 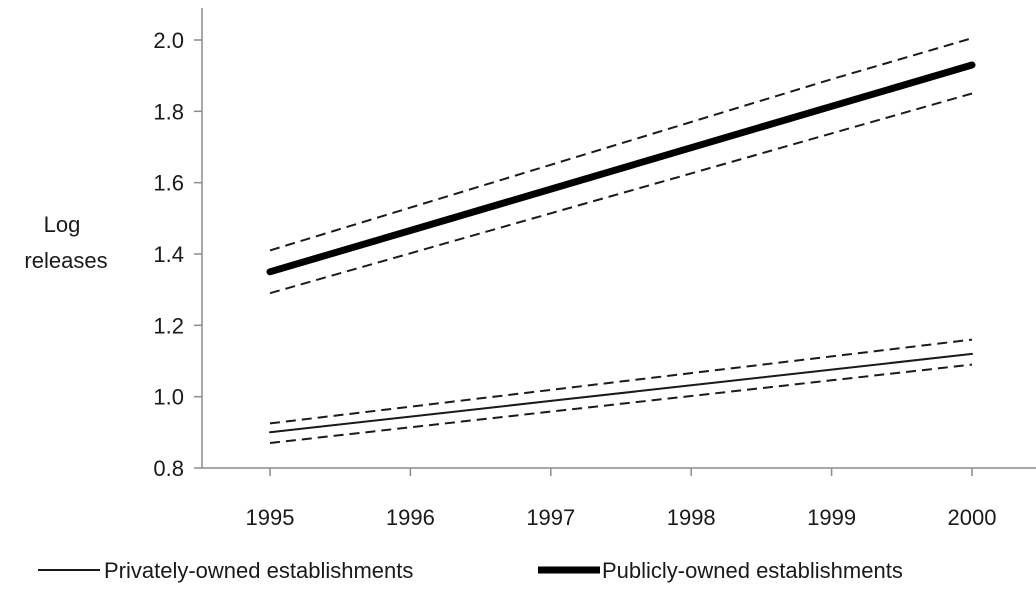 What do you see at coordinates (168, 40) in the screenshot?
I see `y-tick-label: 2.0` at bounding box center [168, 40].